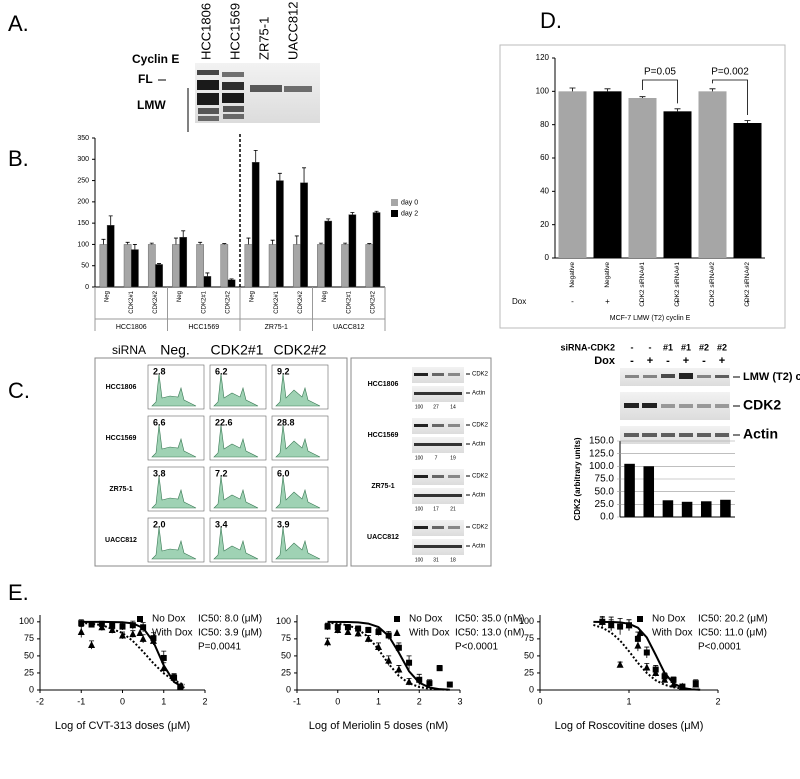  What do you see at coordinates (83, 138) in the screenshot?
I see `y-tick-label: 350` at bounding box center [83, 138].